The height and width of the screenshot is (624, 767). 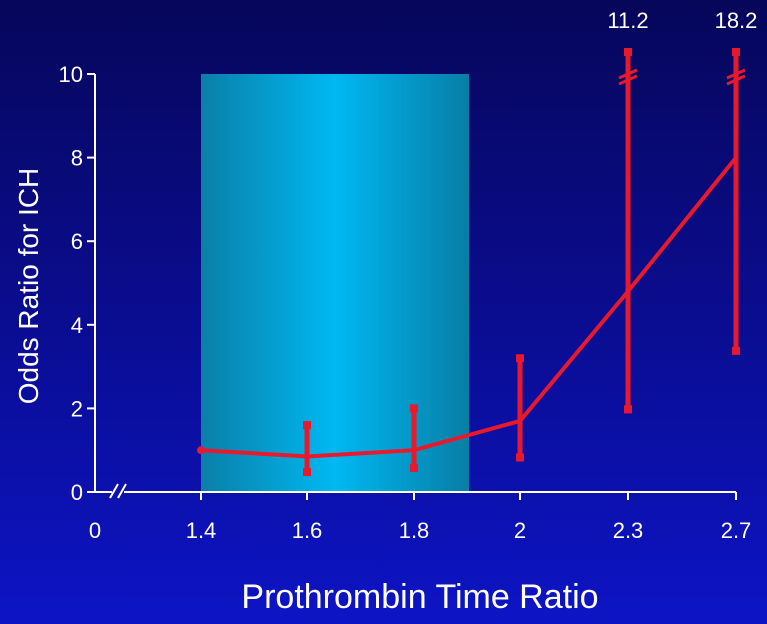 I want to click on x-axis-title: Prothrombin Time Ratio, so click(x=419, y=597).